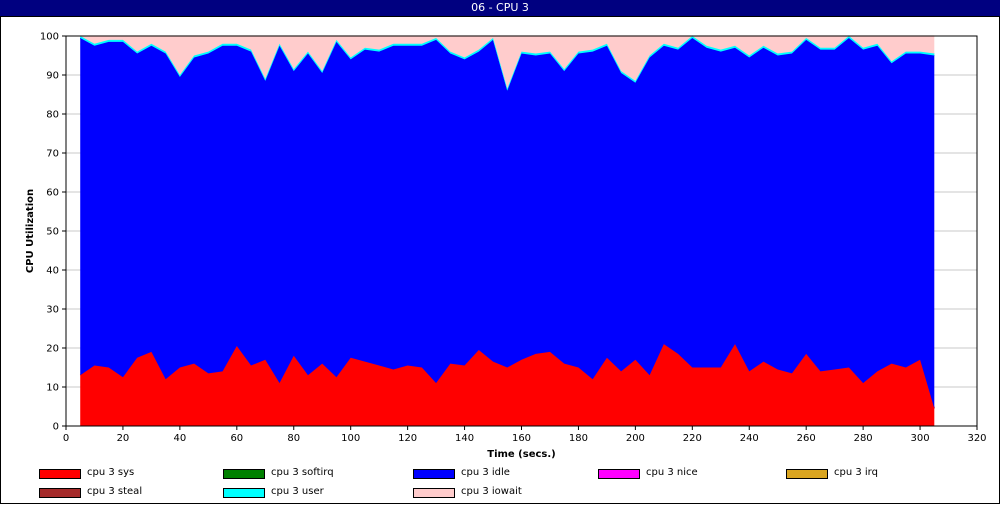 This screenshot has height=521, width=1000. What do you see at coordinates (52, 310) in the screenshot?
I see `y-tick-label: 30` at bounding box center [52, 310].